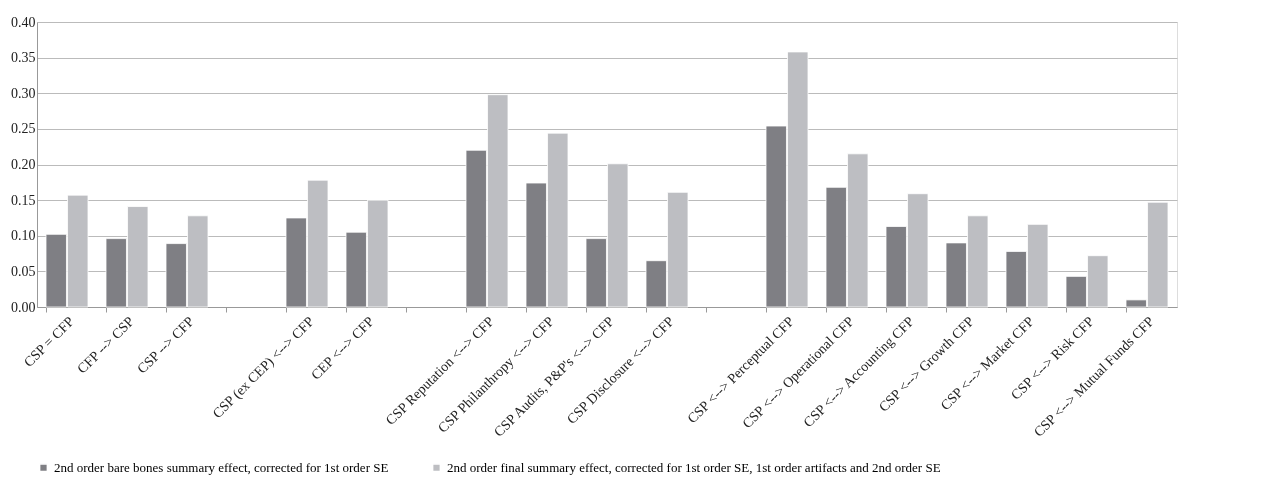 Image resolution: width=1283 pixels, height=502 pixels. I want to click on legend-label: 2nd order final summary effect, corrected for 1st order SE, 1st order artifacts and 2nd order SE, so click(694, 467).